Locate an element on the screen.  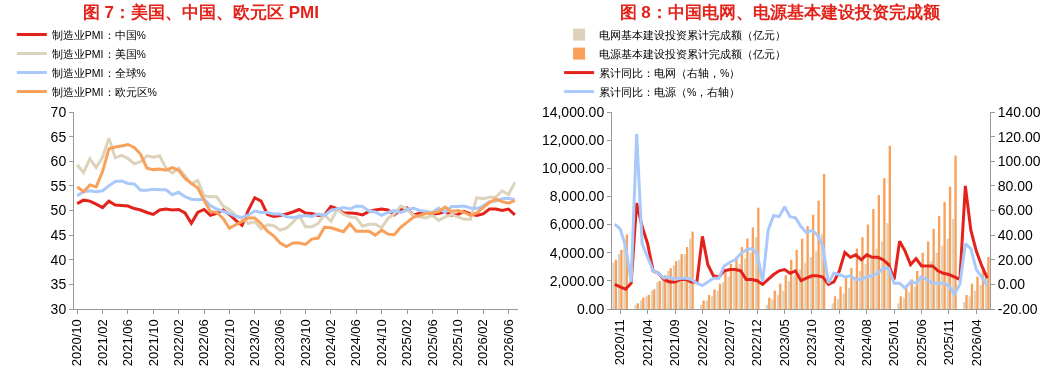
y2-tick-label: 0.00 is located at coordinates (1011, 284).